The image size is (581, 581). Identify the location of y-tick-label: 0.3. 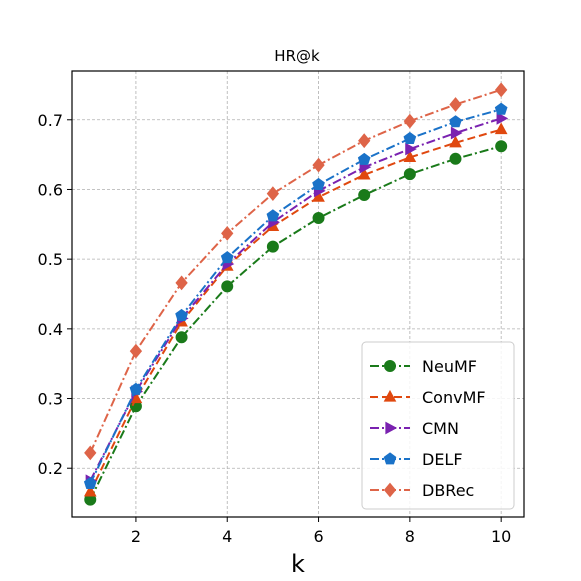
(50, 399).